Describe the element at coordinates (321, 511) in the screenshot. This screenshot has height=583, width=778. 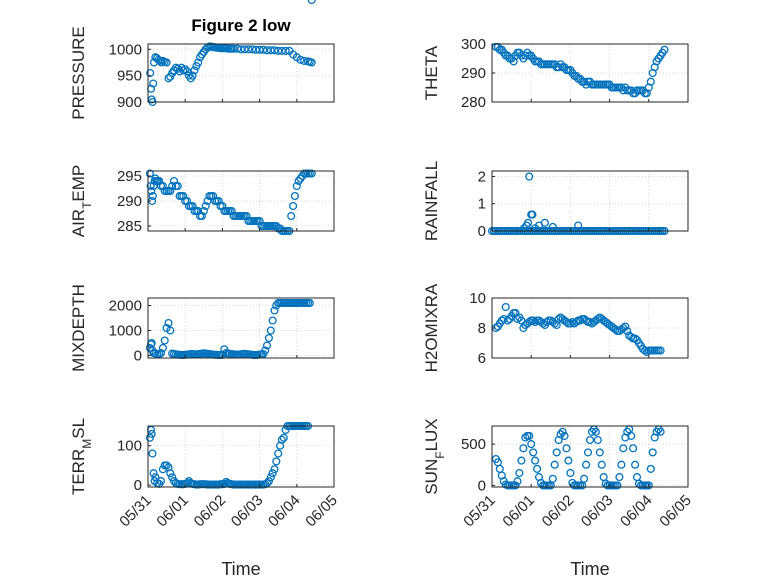
I see `subplot-7-xtick-label: 06/05` at that location.